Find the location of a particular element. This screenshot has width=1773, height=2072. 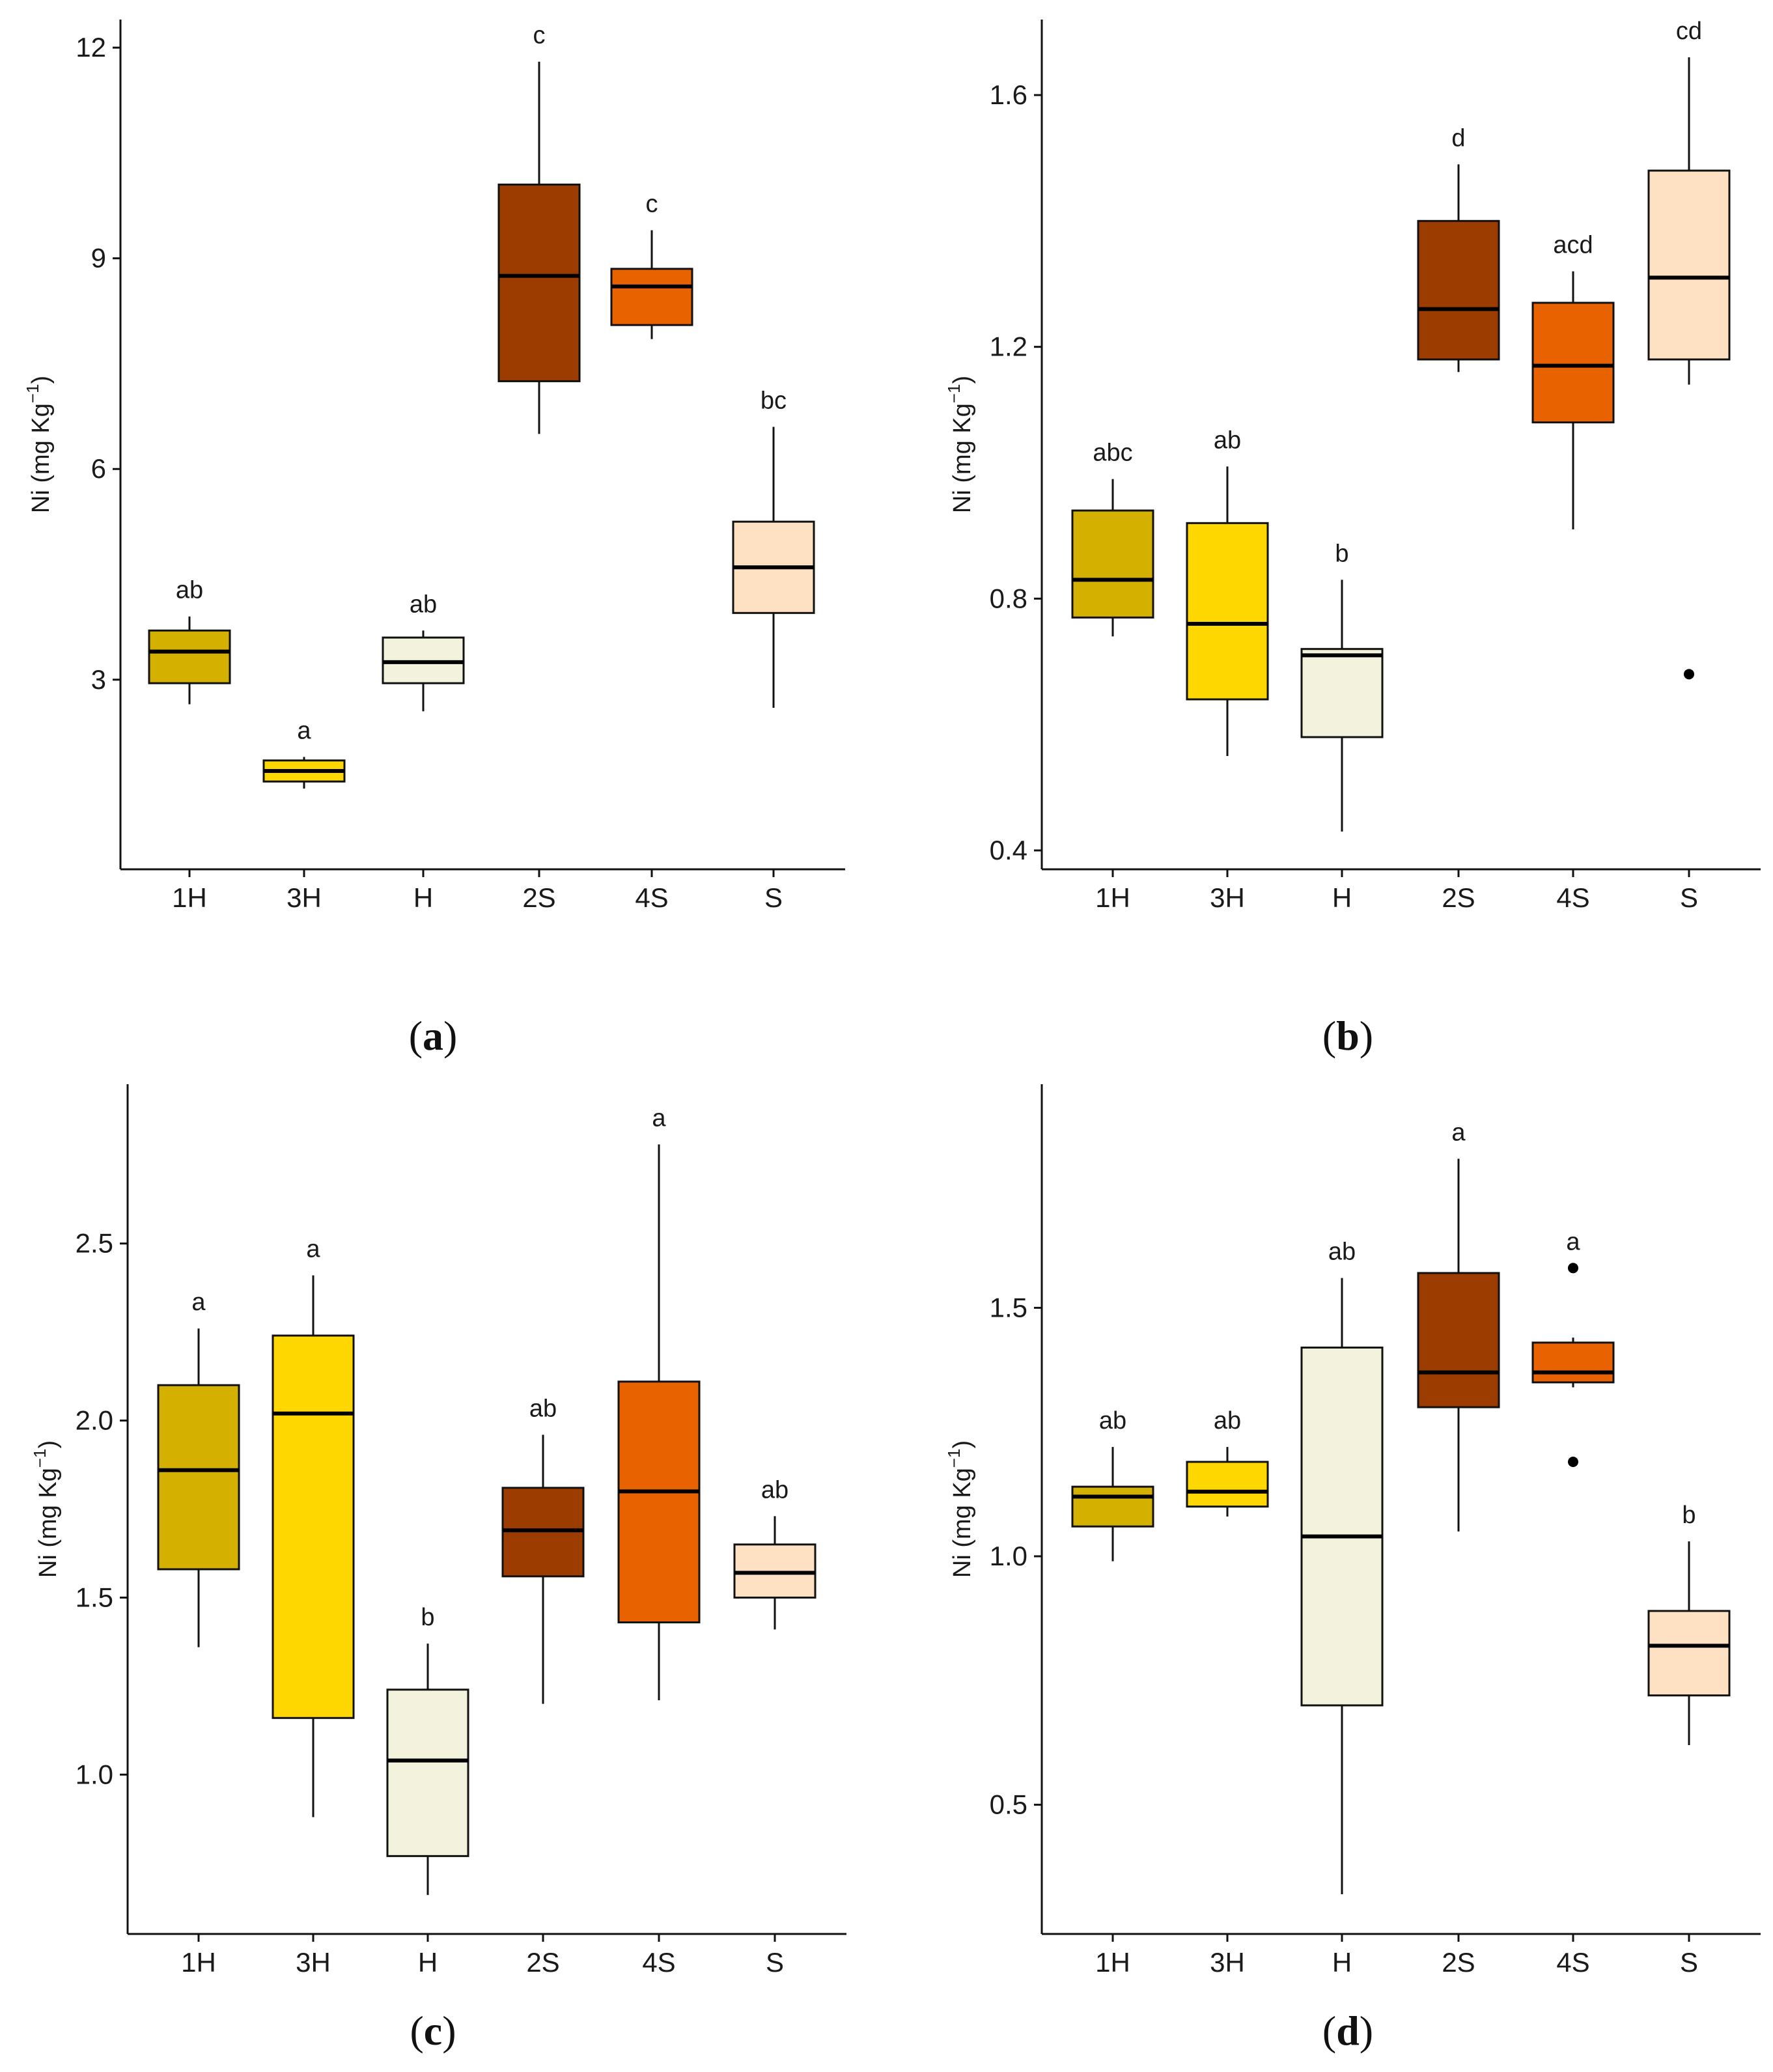

y-tick-label: 3 is located at coordinates (98, 679).